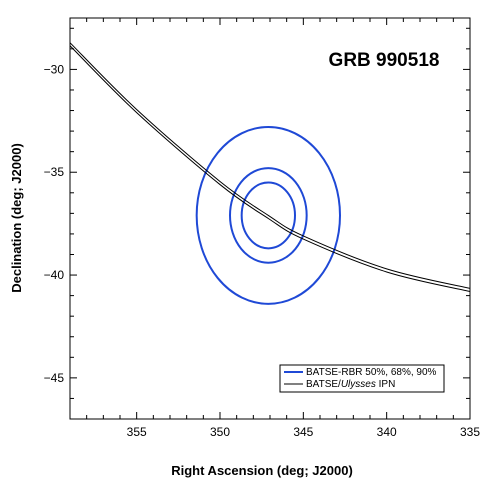 This screenshot has width=490, height=490. Describe the element at coordinates (358, 384) in the screenshot. I see `legend-label-ipn-part2: Ulysses` at that location.